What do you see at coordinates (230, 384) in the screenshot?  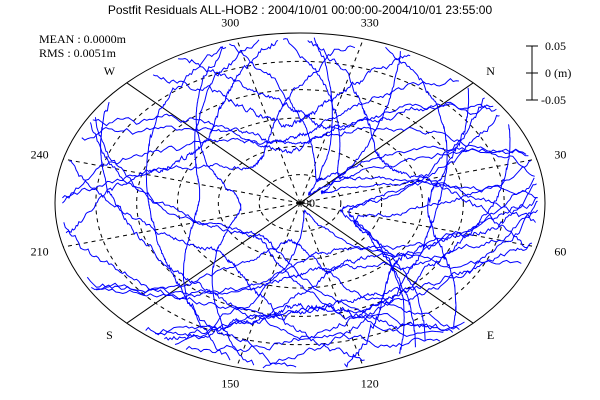 I see `azimuth-label: 150` at bounding box center [230, 384].